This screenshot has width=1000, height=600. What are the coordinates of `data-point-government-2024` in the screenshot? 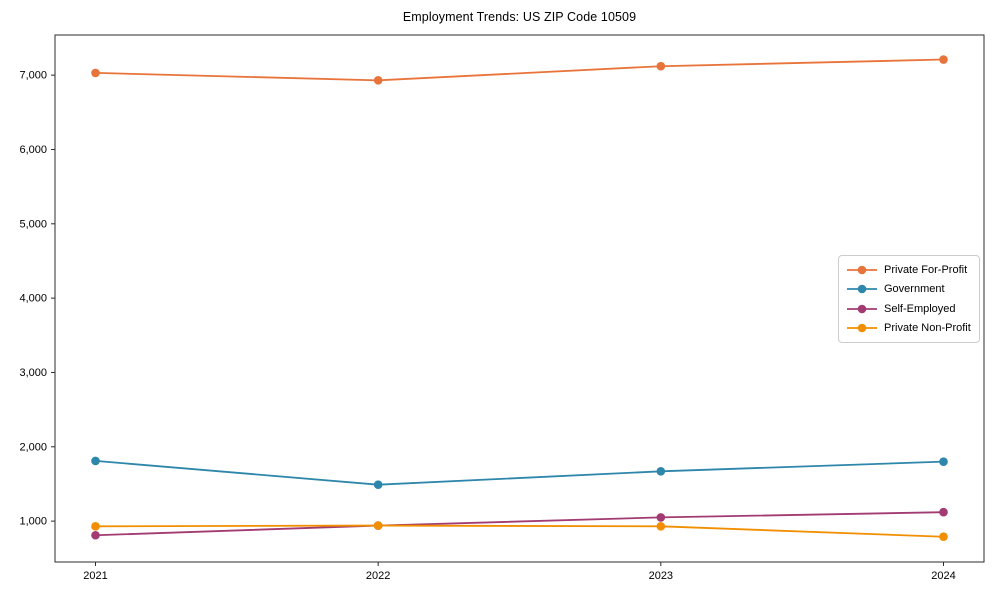 It's located at (943, 461).